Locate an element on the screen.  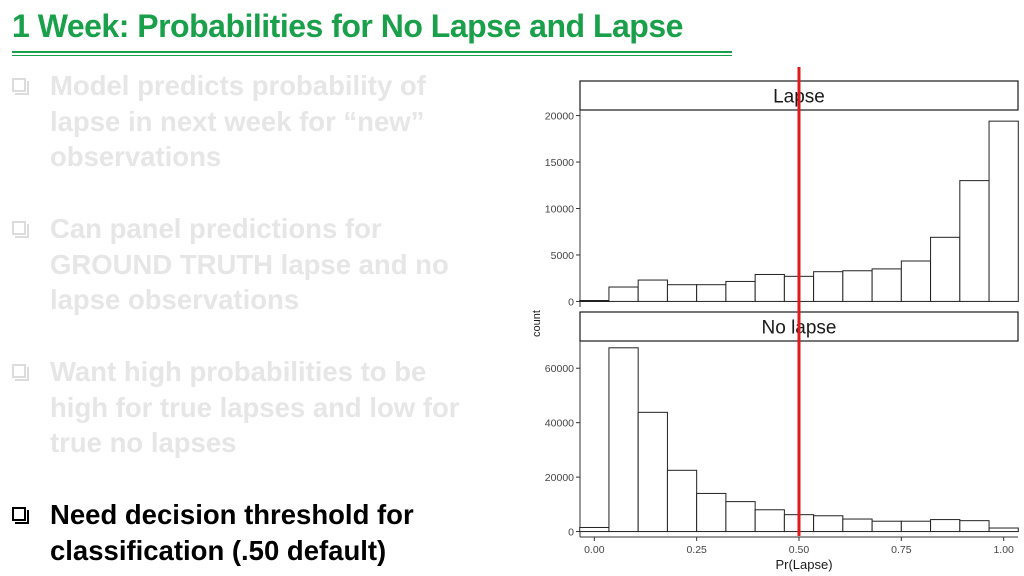
y-tick-label: 40000 is located at coordinates (559, 424).